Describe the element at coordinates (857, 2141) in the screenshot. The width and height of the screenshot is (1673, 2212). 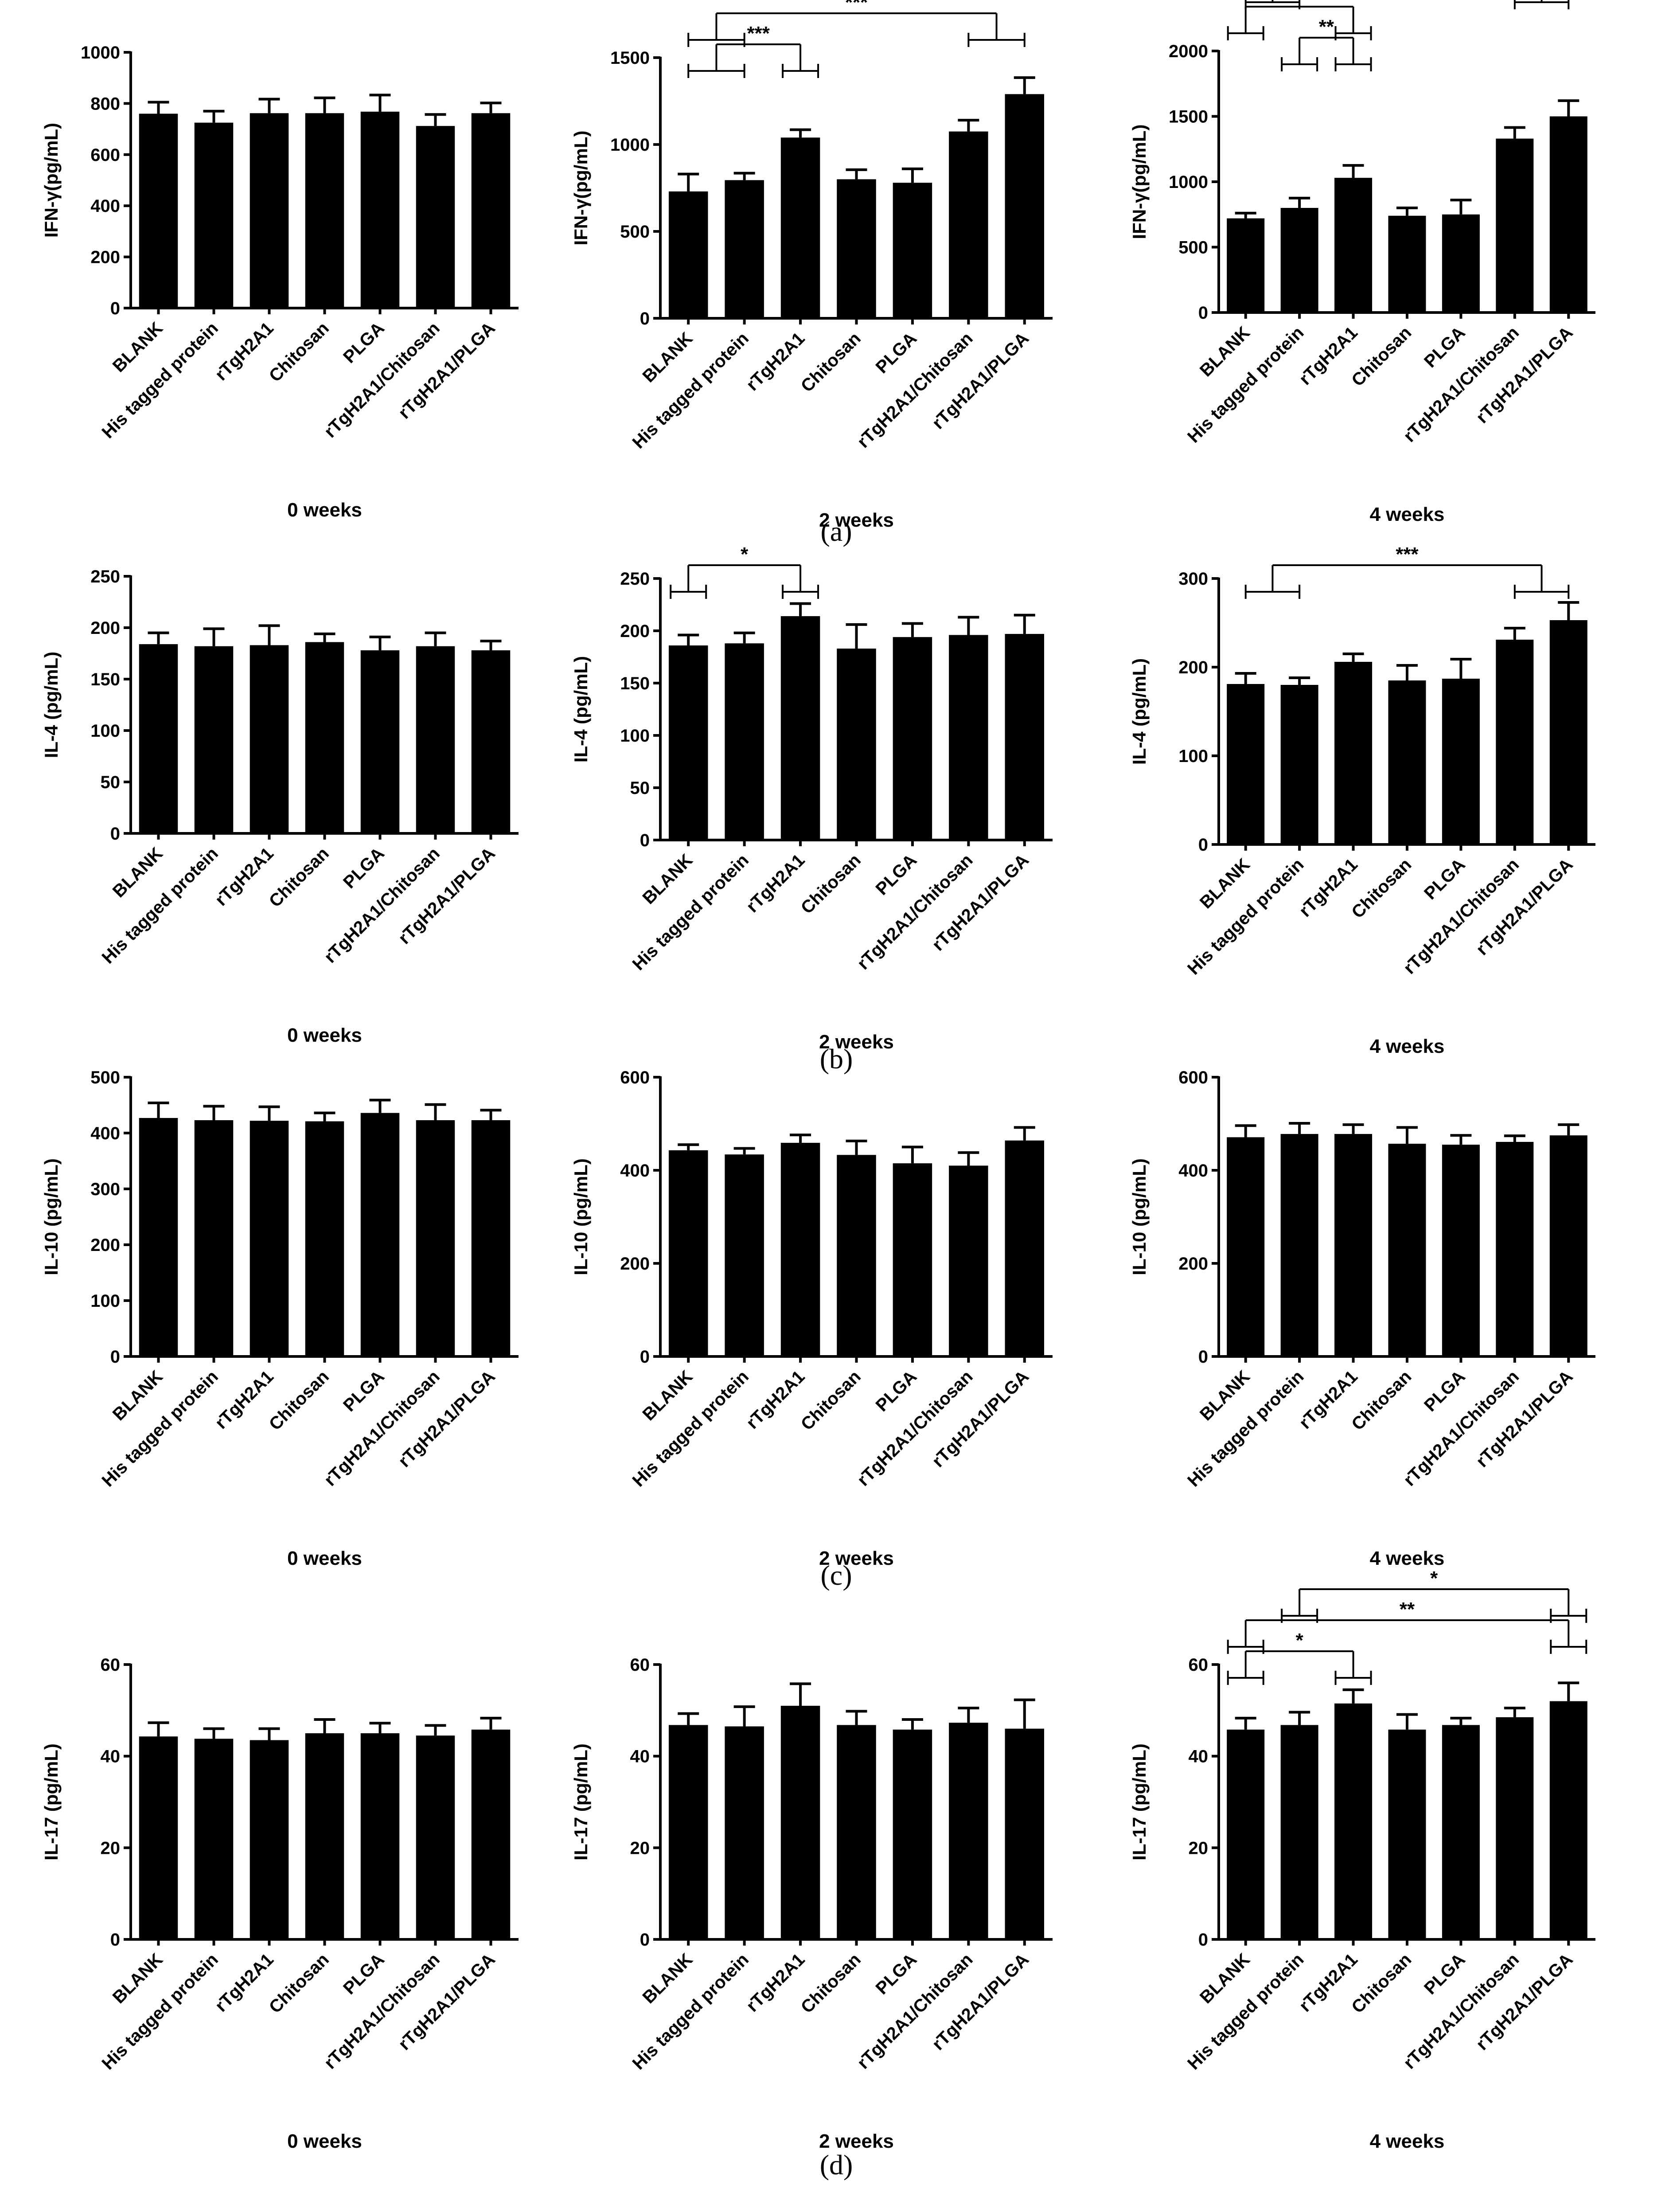
I see `x-axis-label: 2 weeks` at that location.